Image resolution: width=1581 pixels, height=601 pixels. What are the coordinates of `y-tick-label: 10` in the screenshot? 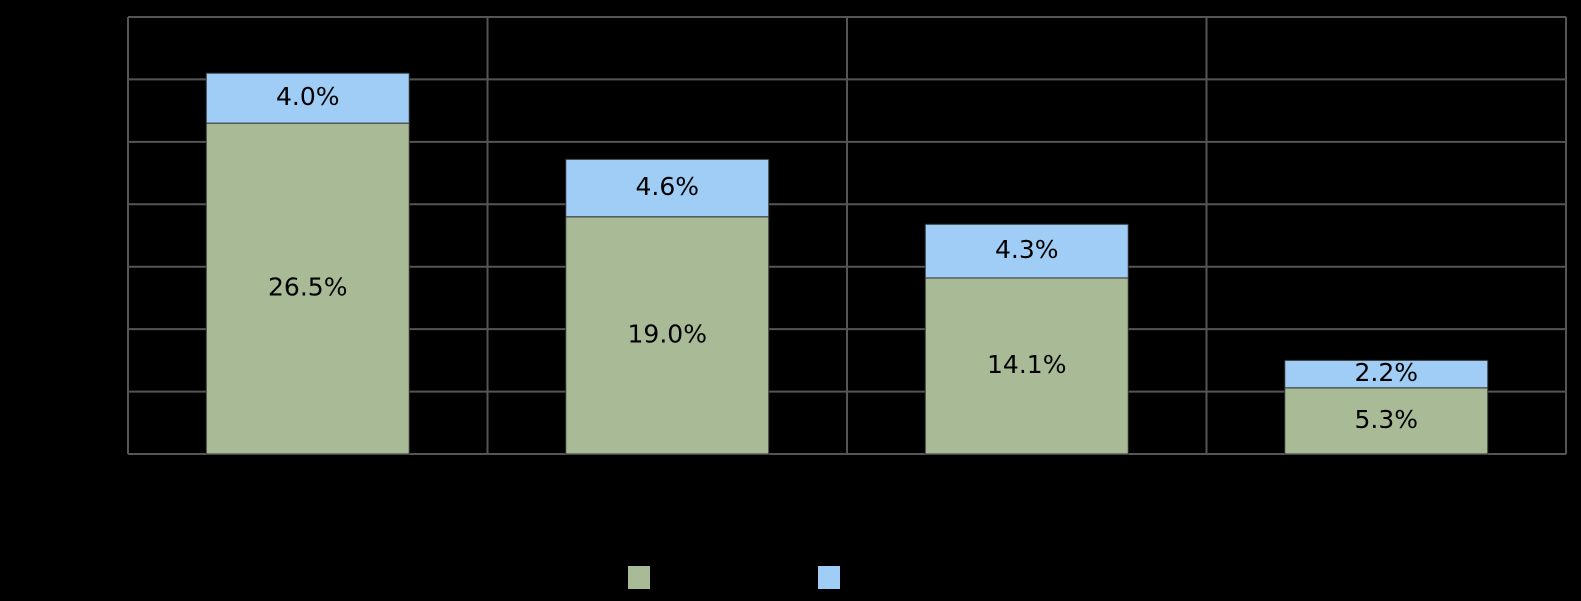 It's located at (102, 327).